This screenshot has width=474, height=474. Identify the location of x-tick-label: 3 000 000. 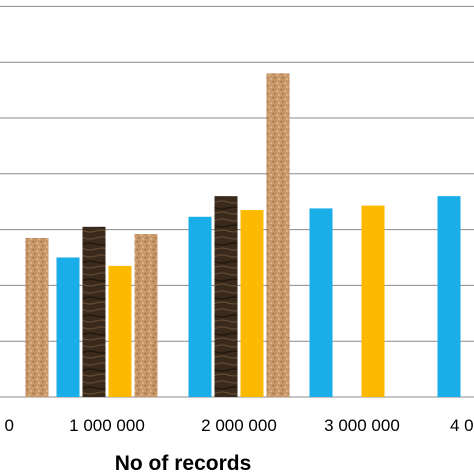
(362, 425).